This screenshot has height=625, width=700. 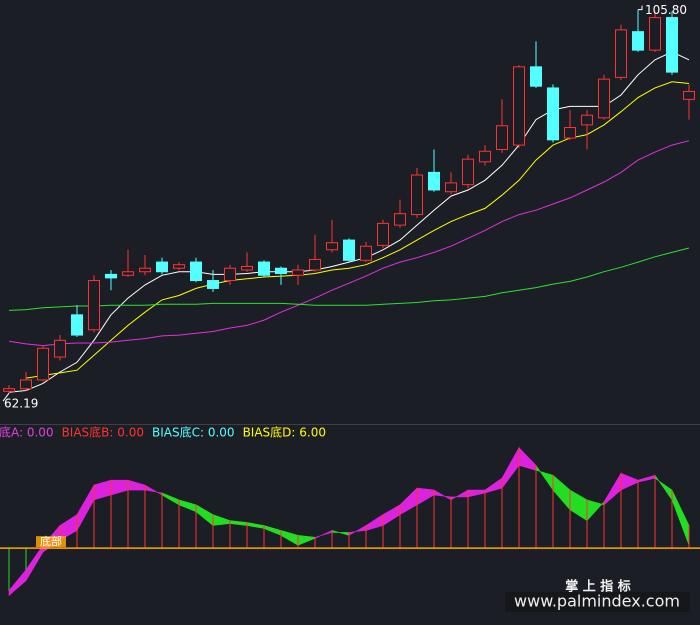 I want to click on annotation-bg, so click(x=51, y=542).